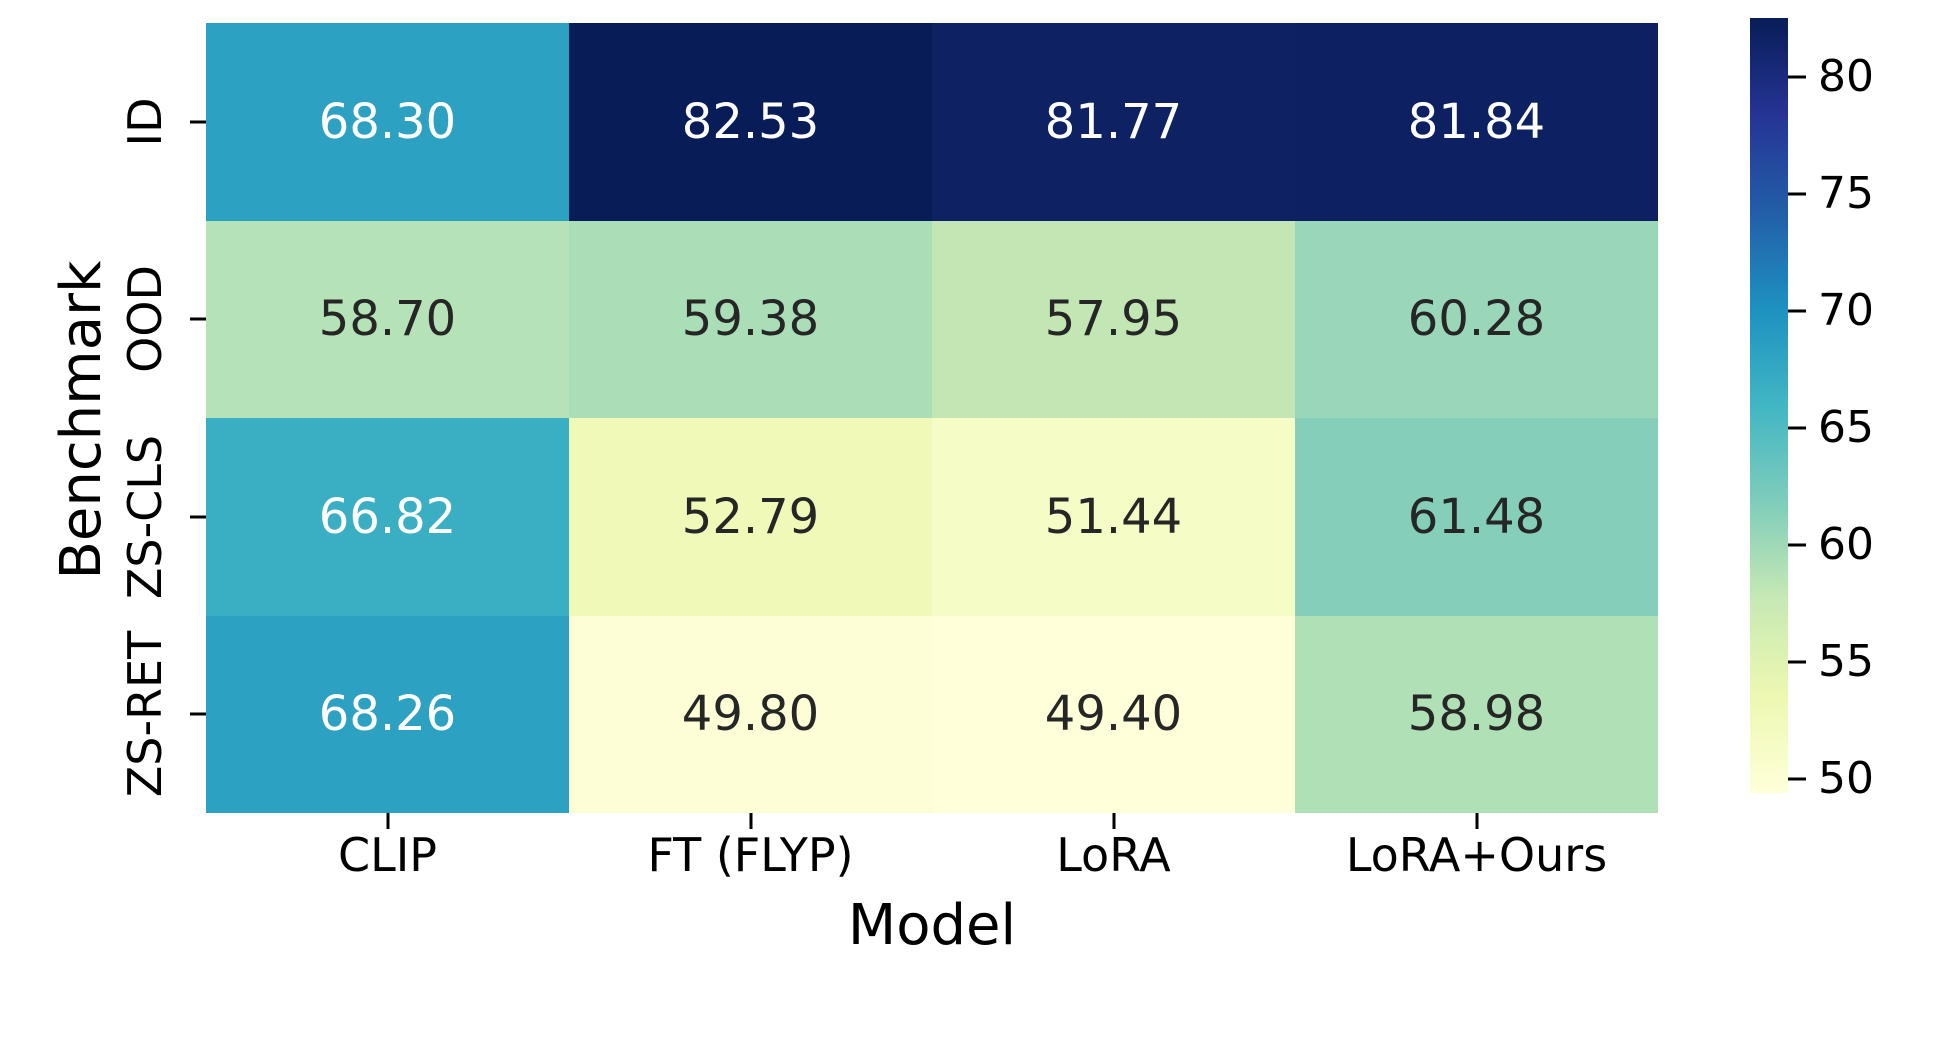 The height and width of the screenshot is (1048, 1940). I want to click on colorbar-tick-label: 70, so click(1846, 311).